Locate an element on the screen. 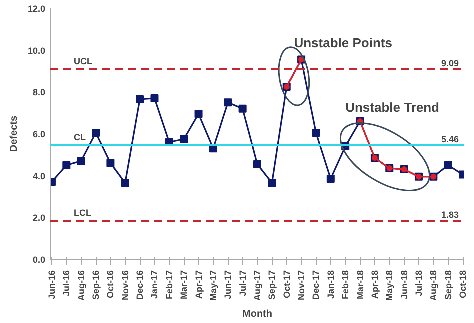 The width and height of the screenshot is (474, 323). x-tick-label: Aug-17 is located at coordinates (257, 285).